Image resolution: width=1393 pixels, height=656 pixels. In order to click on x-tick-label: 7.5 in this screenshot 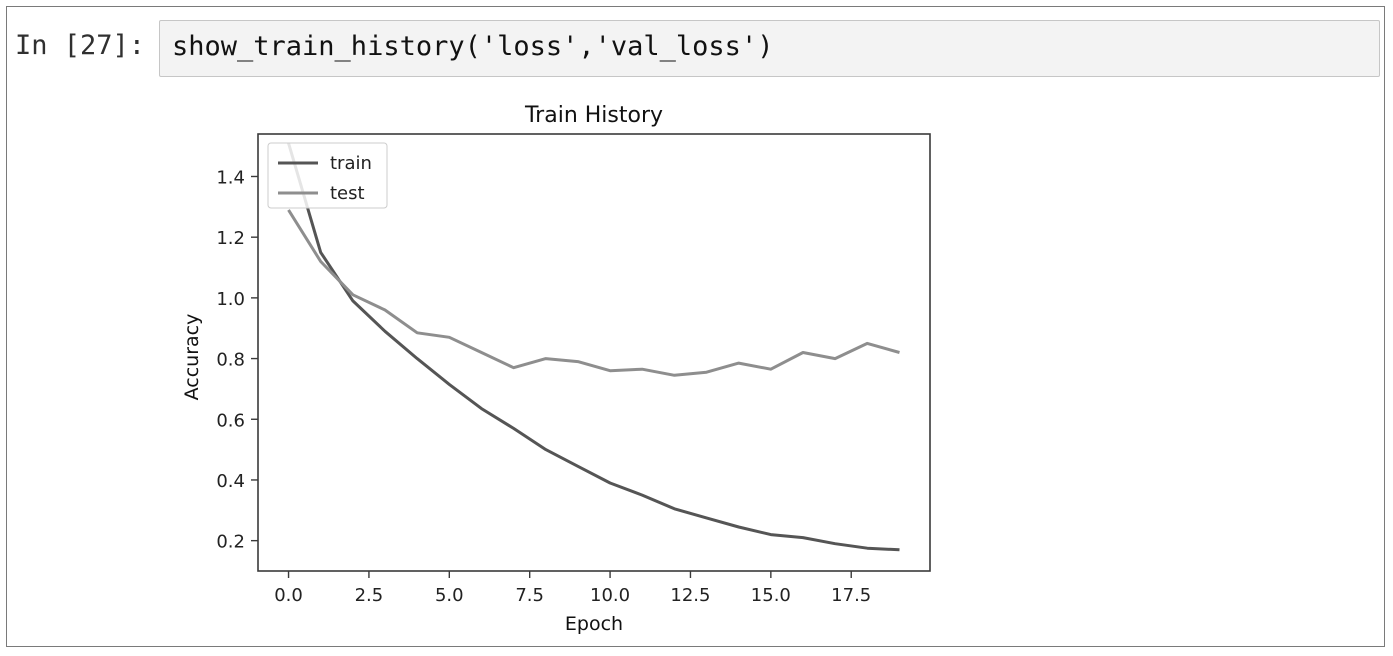, I will do `click(529, 595)`.